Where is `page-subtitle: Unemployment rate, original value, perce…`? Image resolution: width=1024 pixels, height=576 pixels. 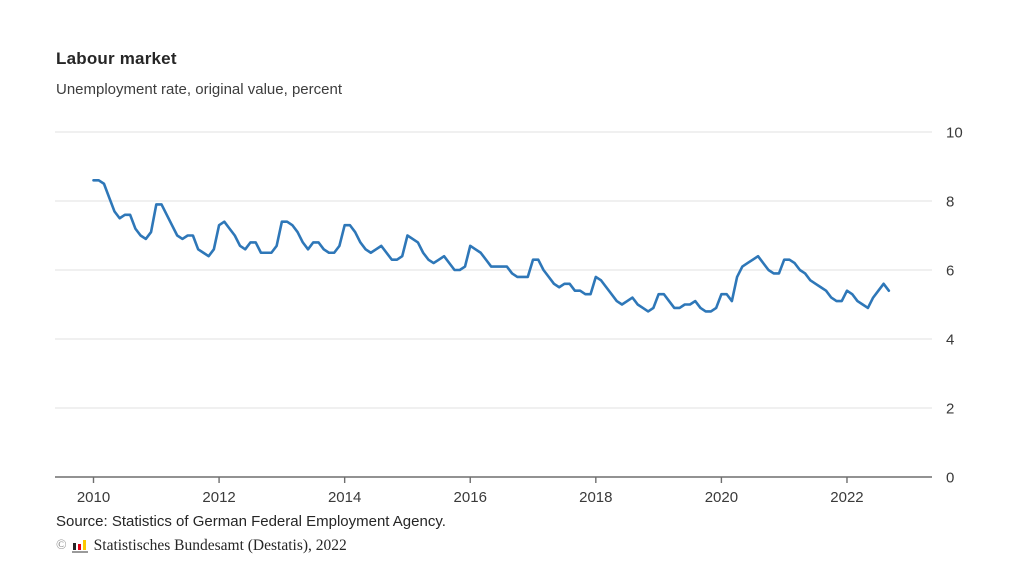 page-subtitle: Unemployment rate, original value, perce… is located at coordinates (199, 89).